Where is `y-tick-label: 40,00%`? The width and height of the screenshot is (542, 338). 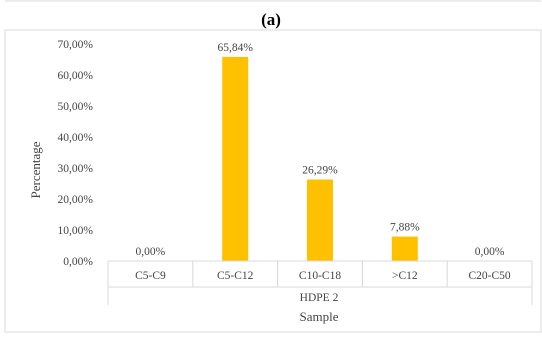
y-tick-label: 40,00% is located at coordinates (76, 138).